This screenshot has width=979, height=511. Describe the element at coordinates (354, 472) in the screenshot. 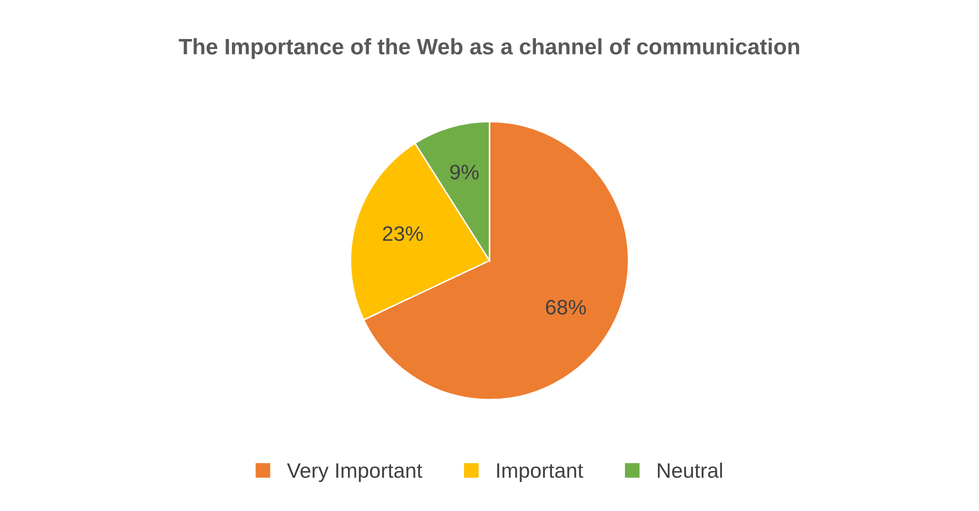

I see `legend-label: Very Important` at that location.